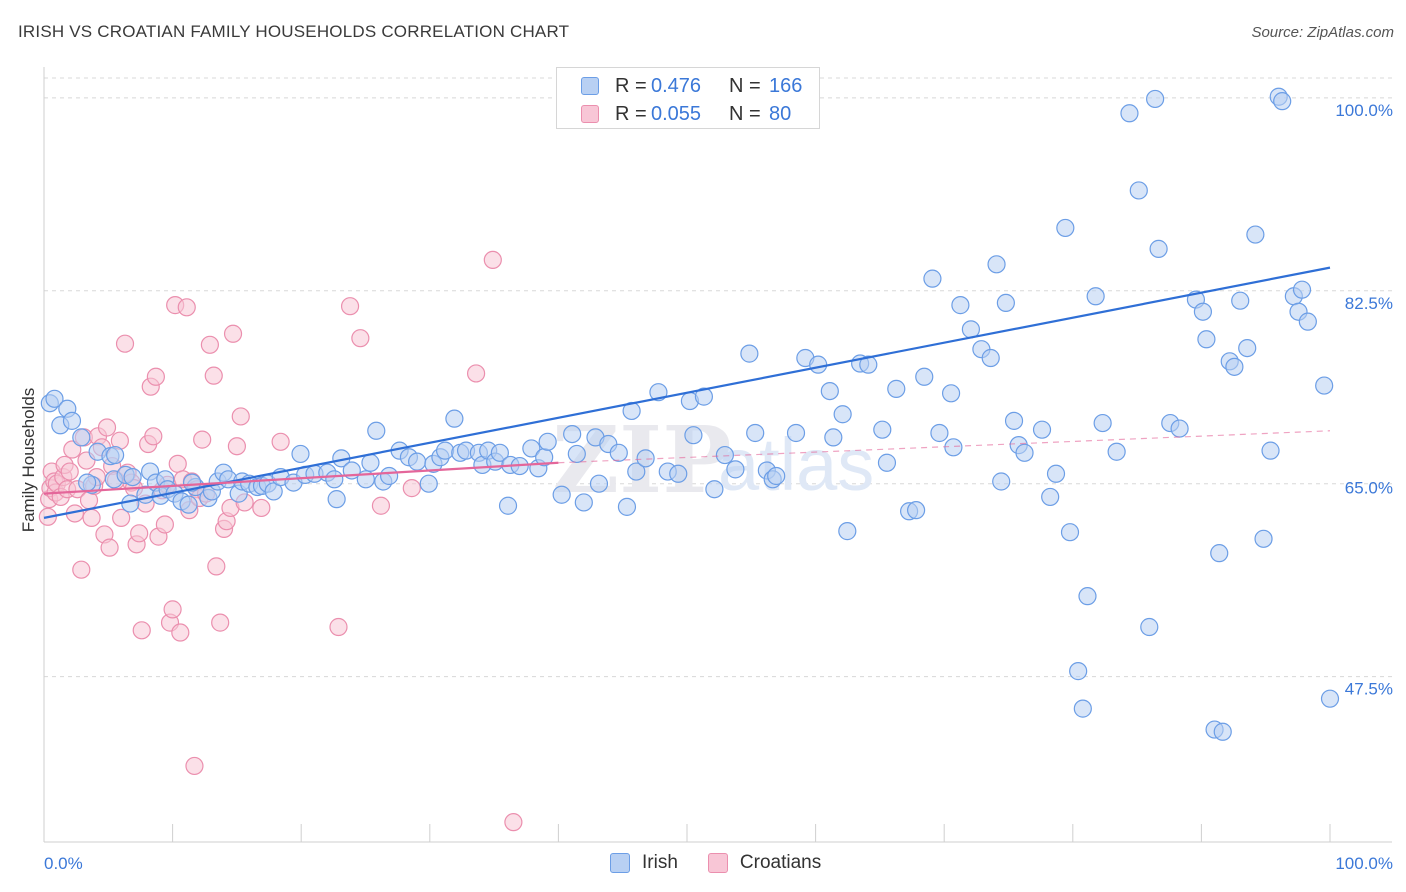 The height and width of the screenshot is (892, 1406). I want to click on y-tick-label: 100.0%, so click(1364, 110).